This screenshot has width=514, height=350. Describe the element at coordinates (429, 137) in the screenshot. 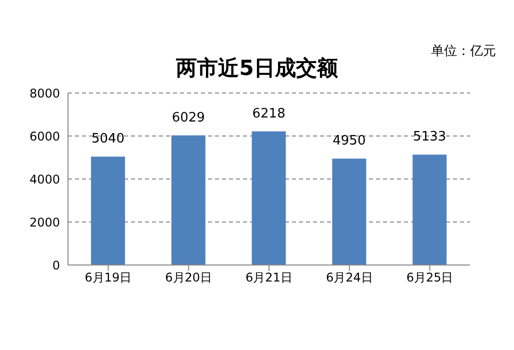

I see `data-label: 5133` at that location.